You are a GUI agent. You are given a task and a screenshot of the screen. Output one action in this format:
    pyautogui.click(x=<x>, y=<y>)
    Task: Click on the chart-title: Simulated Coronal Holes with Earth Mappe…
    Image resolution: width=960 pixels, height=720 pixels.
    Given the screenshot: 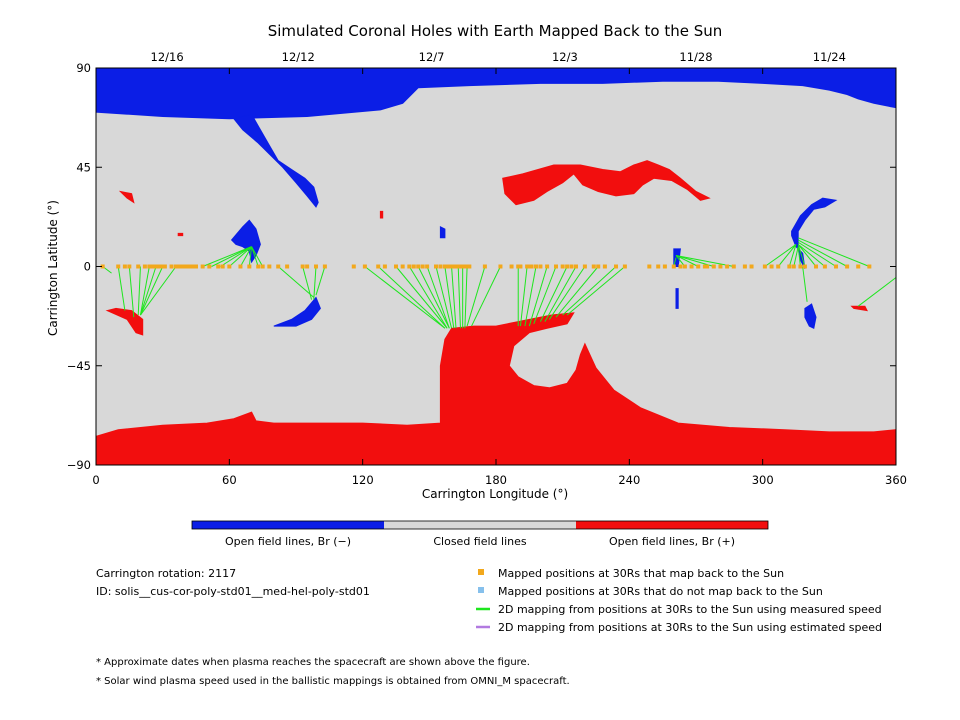 What is the action you would take?
    pyautogui.click(x=495, y=31)
    